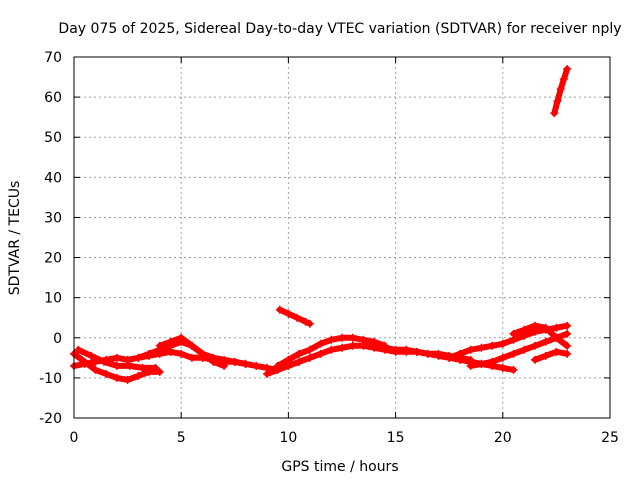 The width and height of the screenshot is (640, 480). Describe the element at coordinates (53, 58) in the screenshot. I see `y-tick-label: 70` at that location.